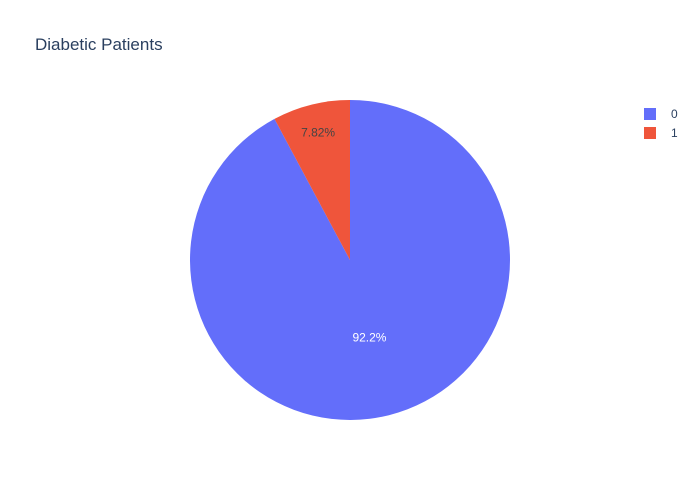  Describe the element at coordinates (674, 133) in the screenshot. I see `legend-label-1: 1` at that location.